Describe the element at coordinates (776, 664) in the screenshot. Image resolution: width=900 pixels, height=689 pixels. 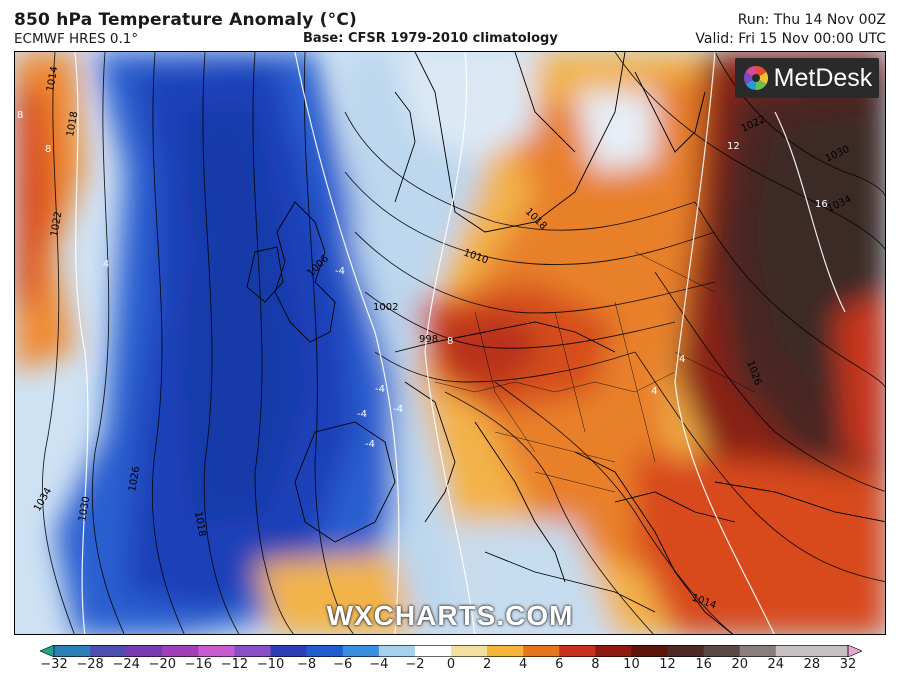
I see `colorbar-tick-label: 24` at that location.